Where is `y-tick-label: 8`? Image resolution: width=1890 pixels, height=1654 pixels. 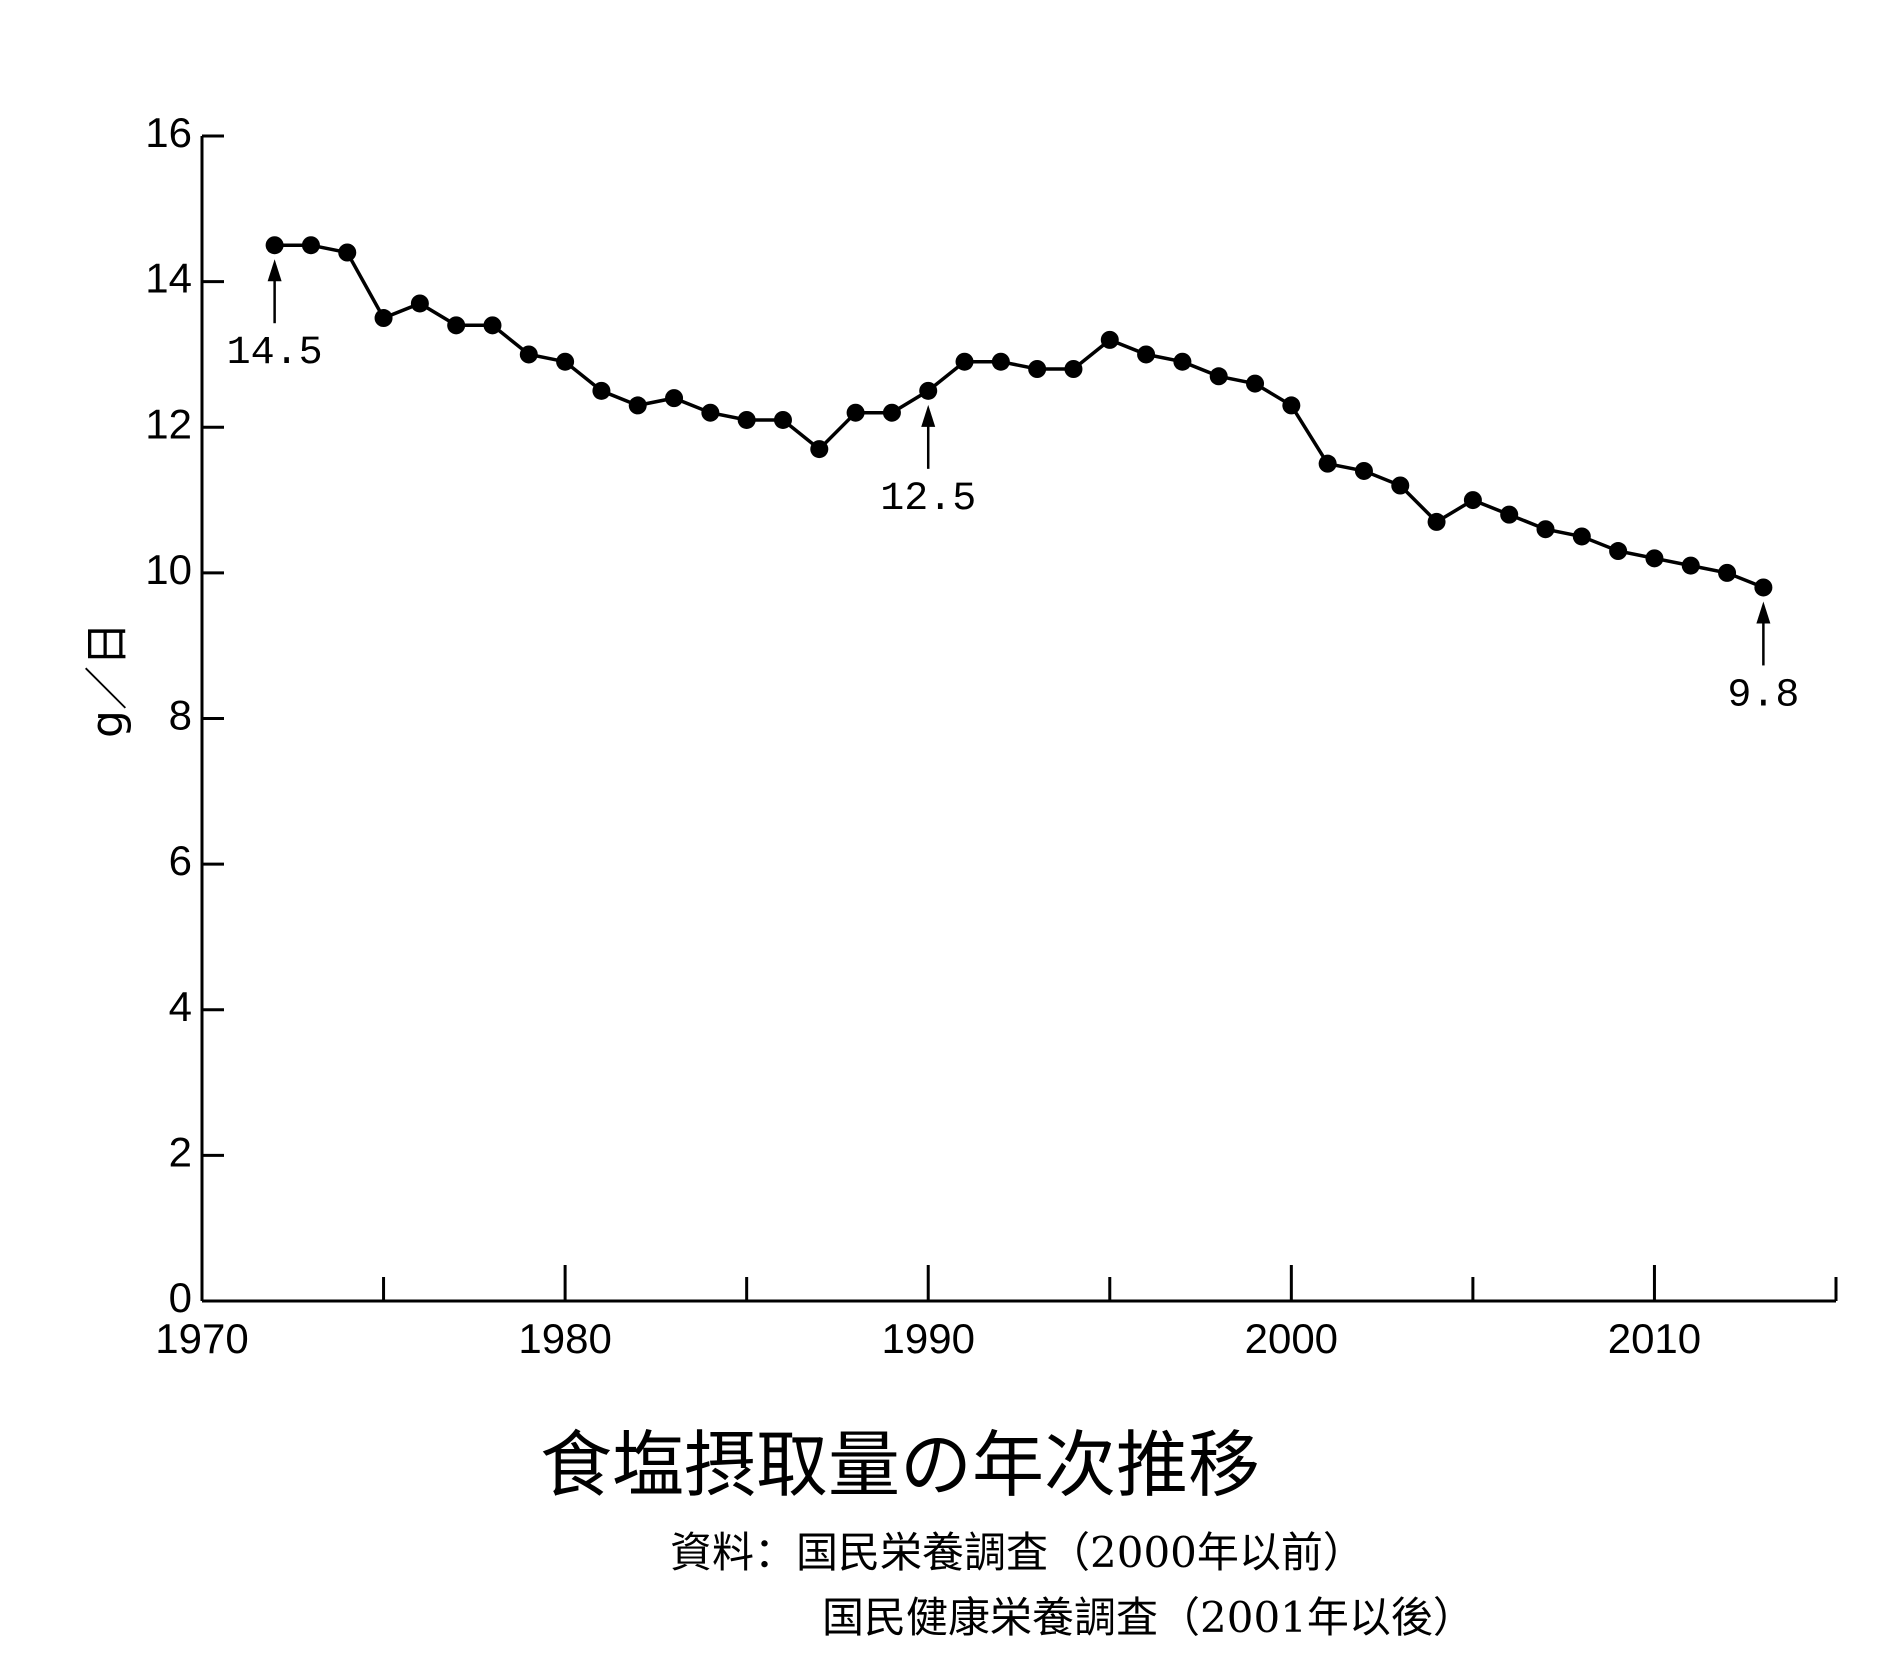
y-tick-label: 8 is located at coordinates (180, 715).